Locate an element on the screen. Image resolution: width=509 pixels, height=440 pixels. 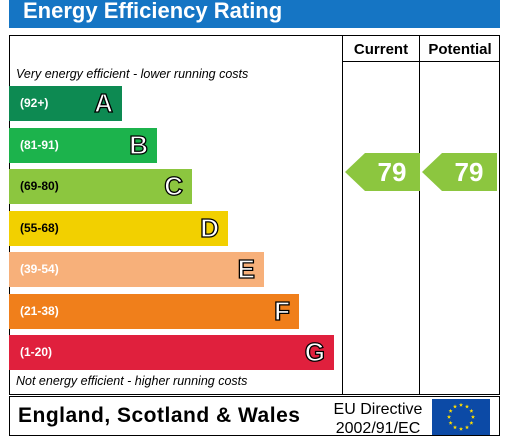
eu-flag-icon is located at coordinates (461, 417).